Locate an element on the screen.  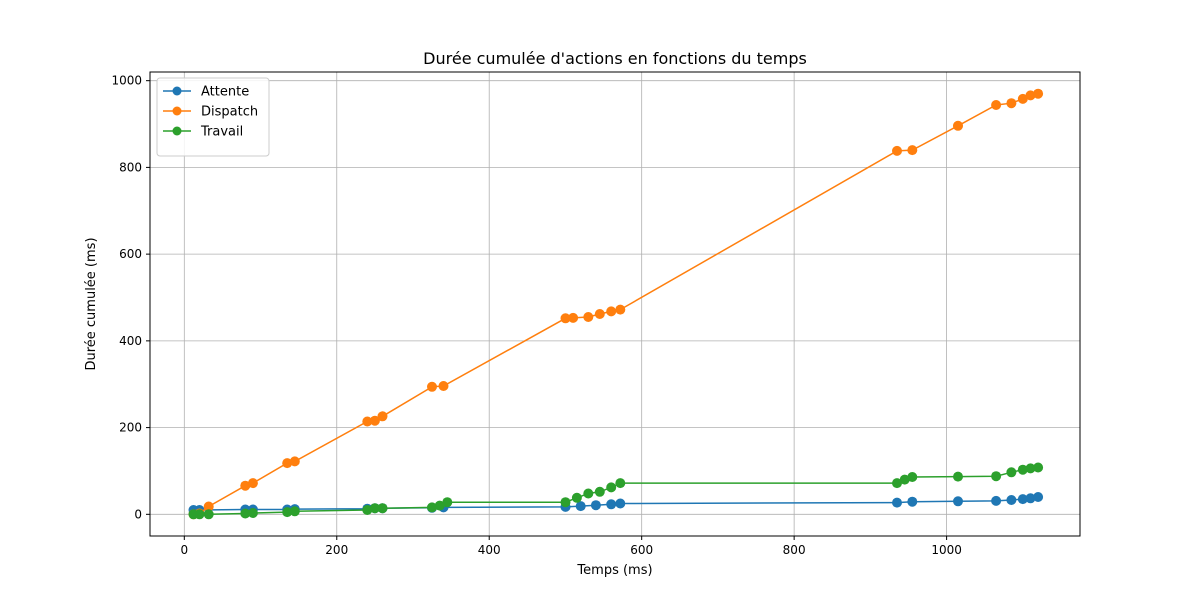
y-tick-label: 600 is located at coordinates (130, 254).